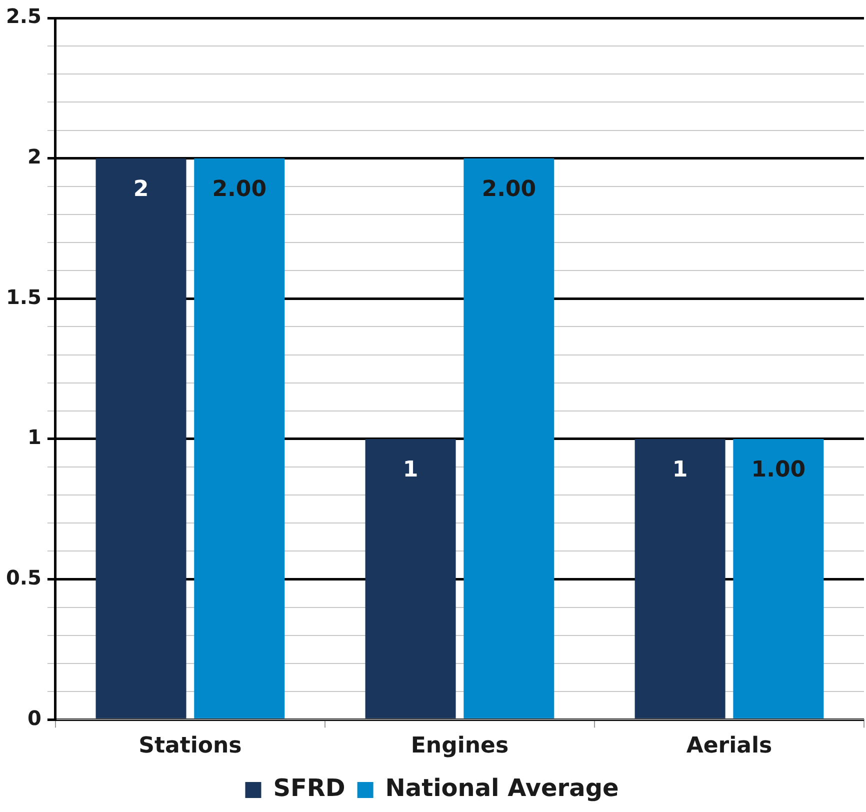 The width and height of the screenshot is (866, 812). What do you see at coordinates (35, 437) in the screenshot?
I see `y-tick-label: 1` at bounding box center [35, 437].